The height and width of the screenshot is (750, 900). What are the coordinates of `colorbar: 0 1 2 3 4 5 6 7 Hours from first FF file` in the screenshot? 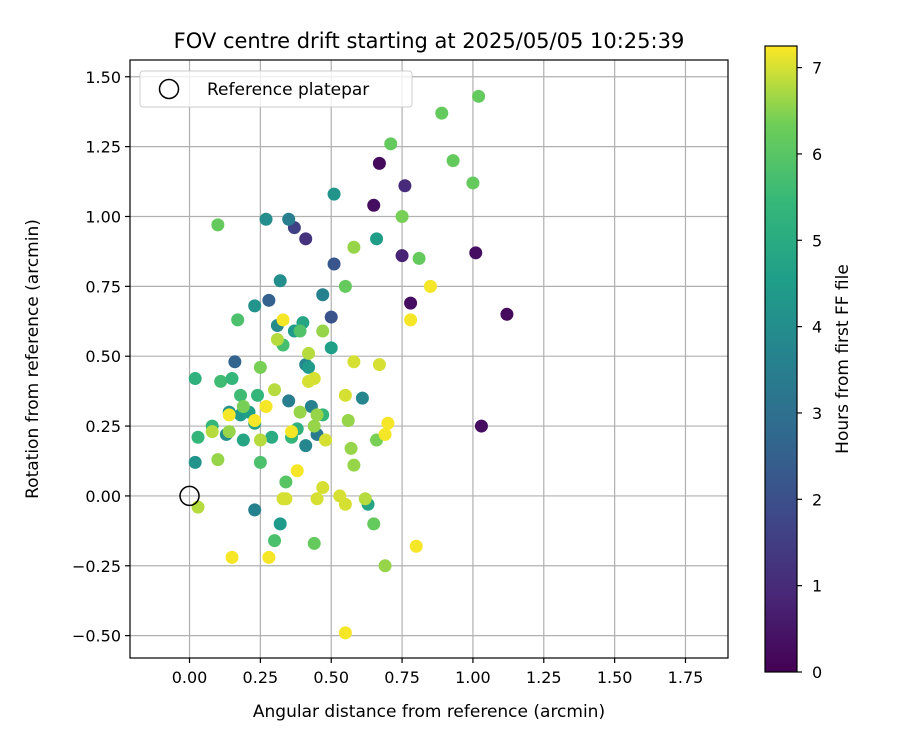 It's located at (808, 363).